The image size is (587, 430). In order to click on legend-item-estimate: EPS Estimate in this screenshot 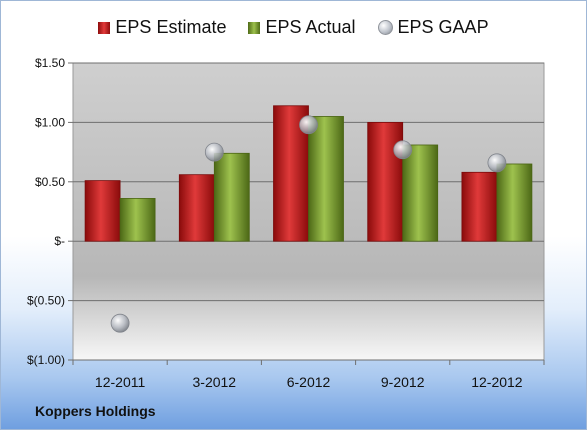, I will do `click(162, 27)`.